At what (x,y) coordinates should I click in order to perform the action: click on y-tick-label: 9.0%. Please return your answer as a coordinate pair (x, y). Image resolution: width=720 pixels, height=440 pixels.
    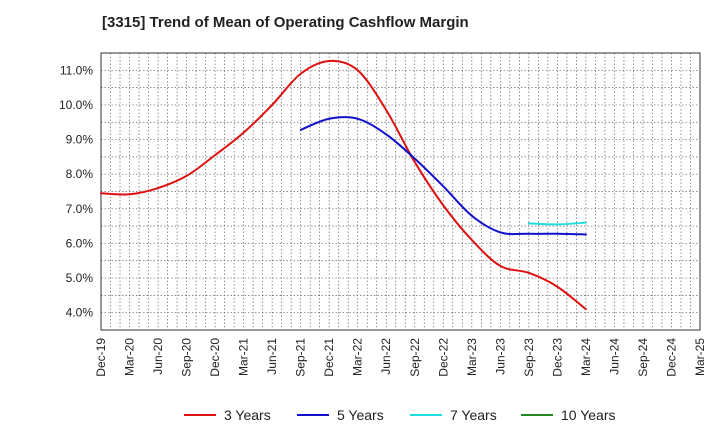
    Looking at the image, I should click on (80, 140).